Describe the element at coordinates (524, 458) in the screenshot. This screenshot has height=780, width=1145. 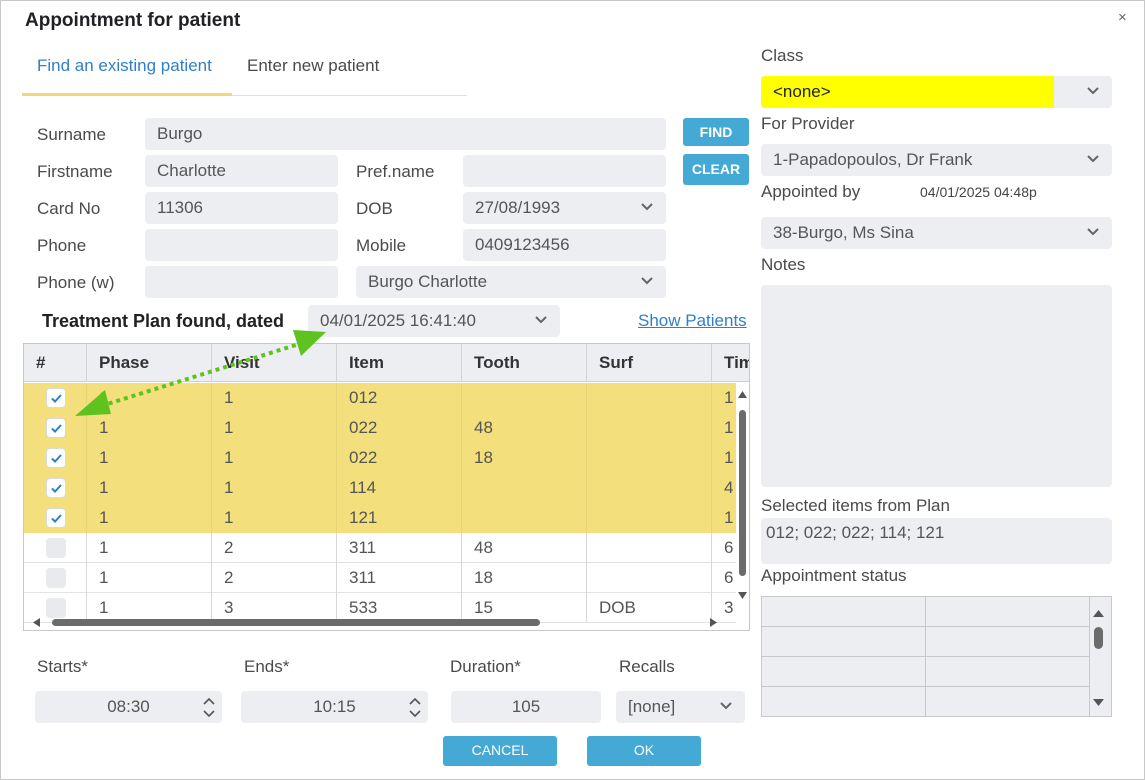
I see `cell-tooth: 18` at that location.